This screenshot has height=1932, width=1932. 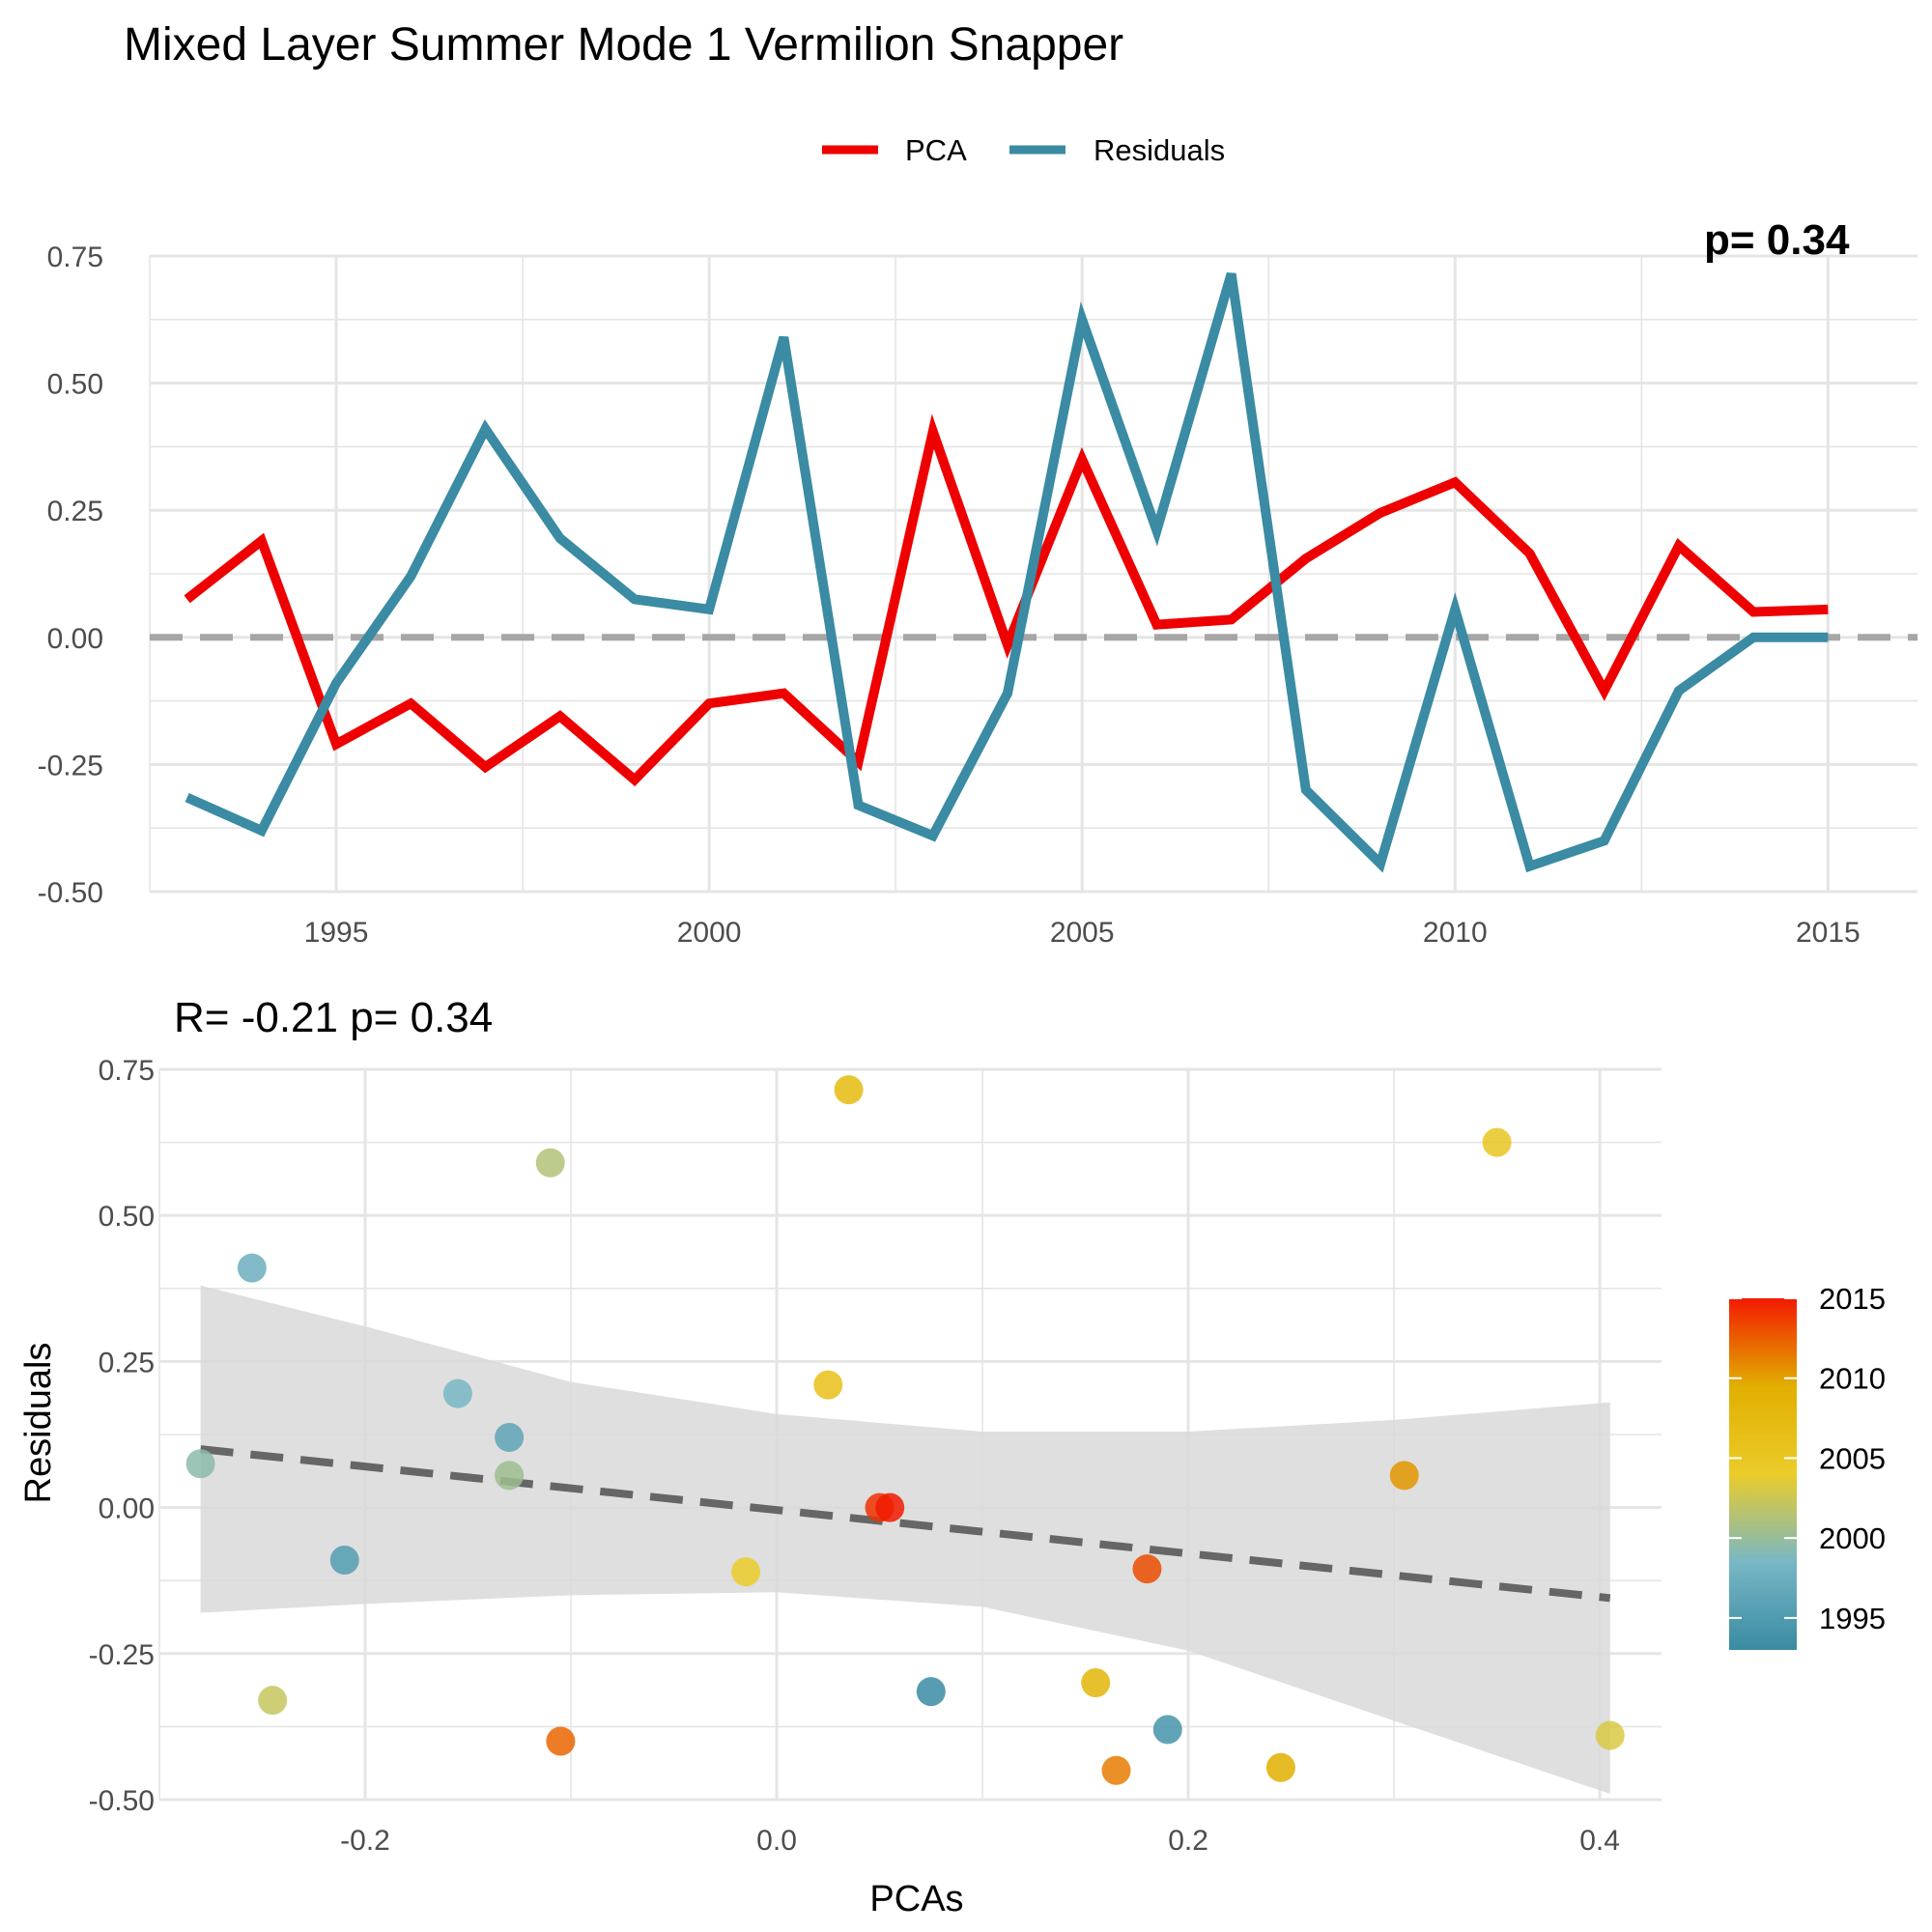 What do you see at coordinates (38, 1423) in the screenshot?
I see `scatter-chart-y-axis-title: Residuals` at bounding box center [38, 1423].